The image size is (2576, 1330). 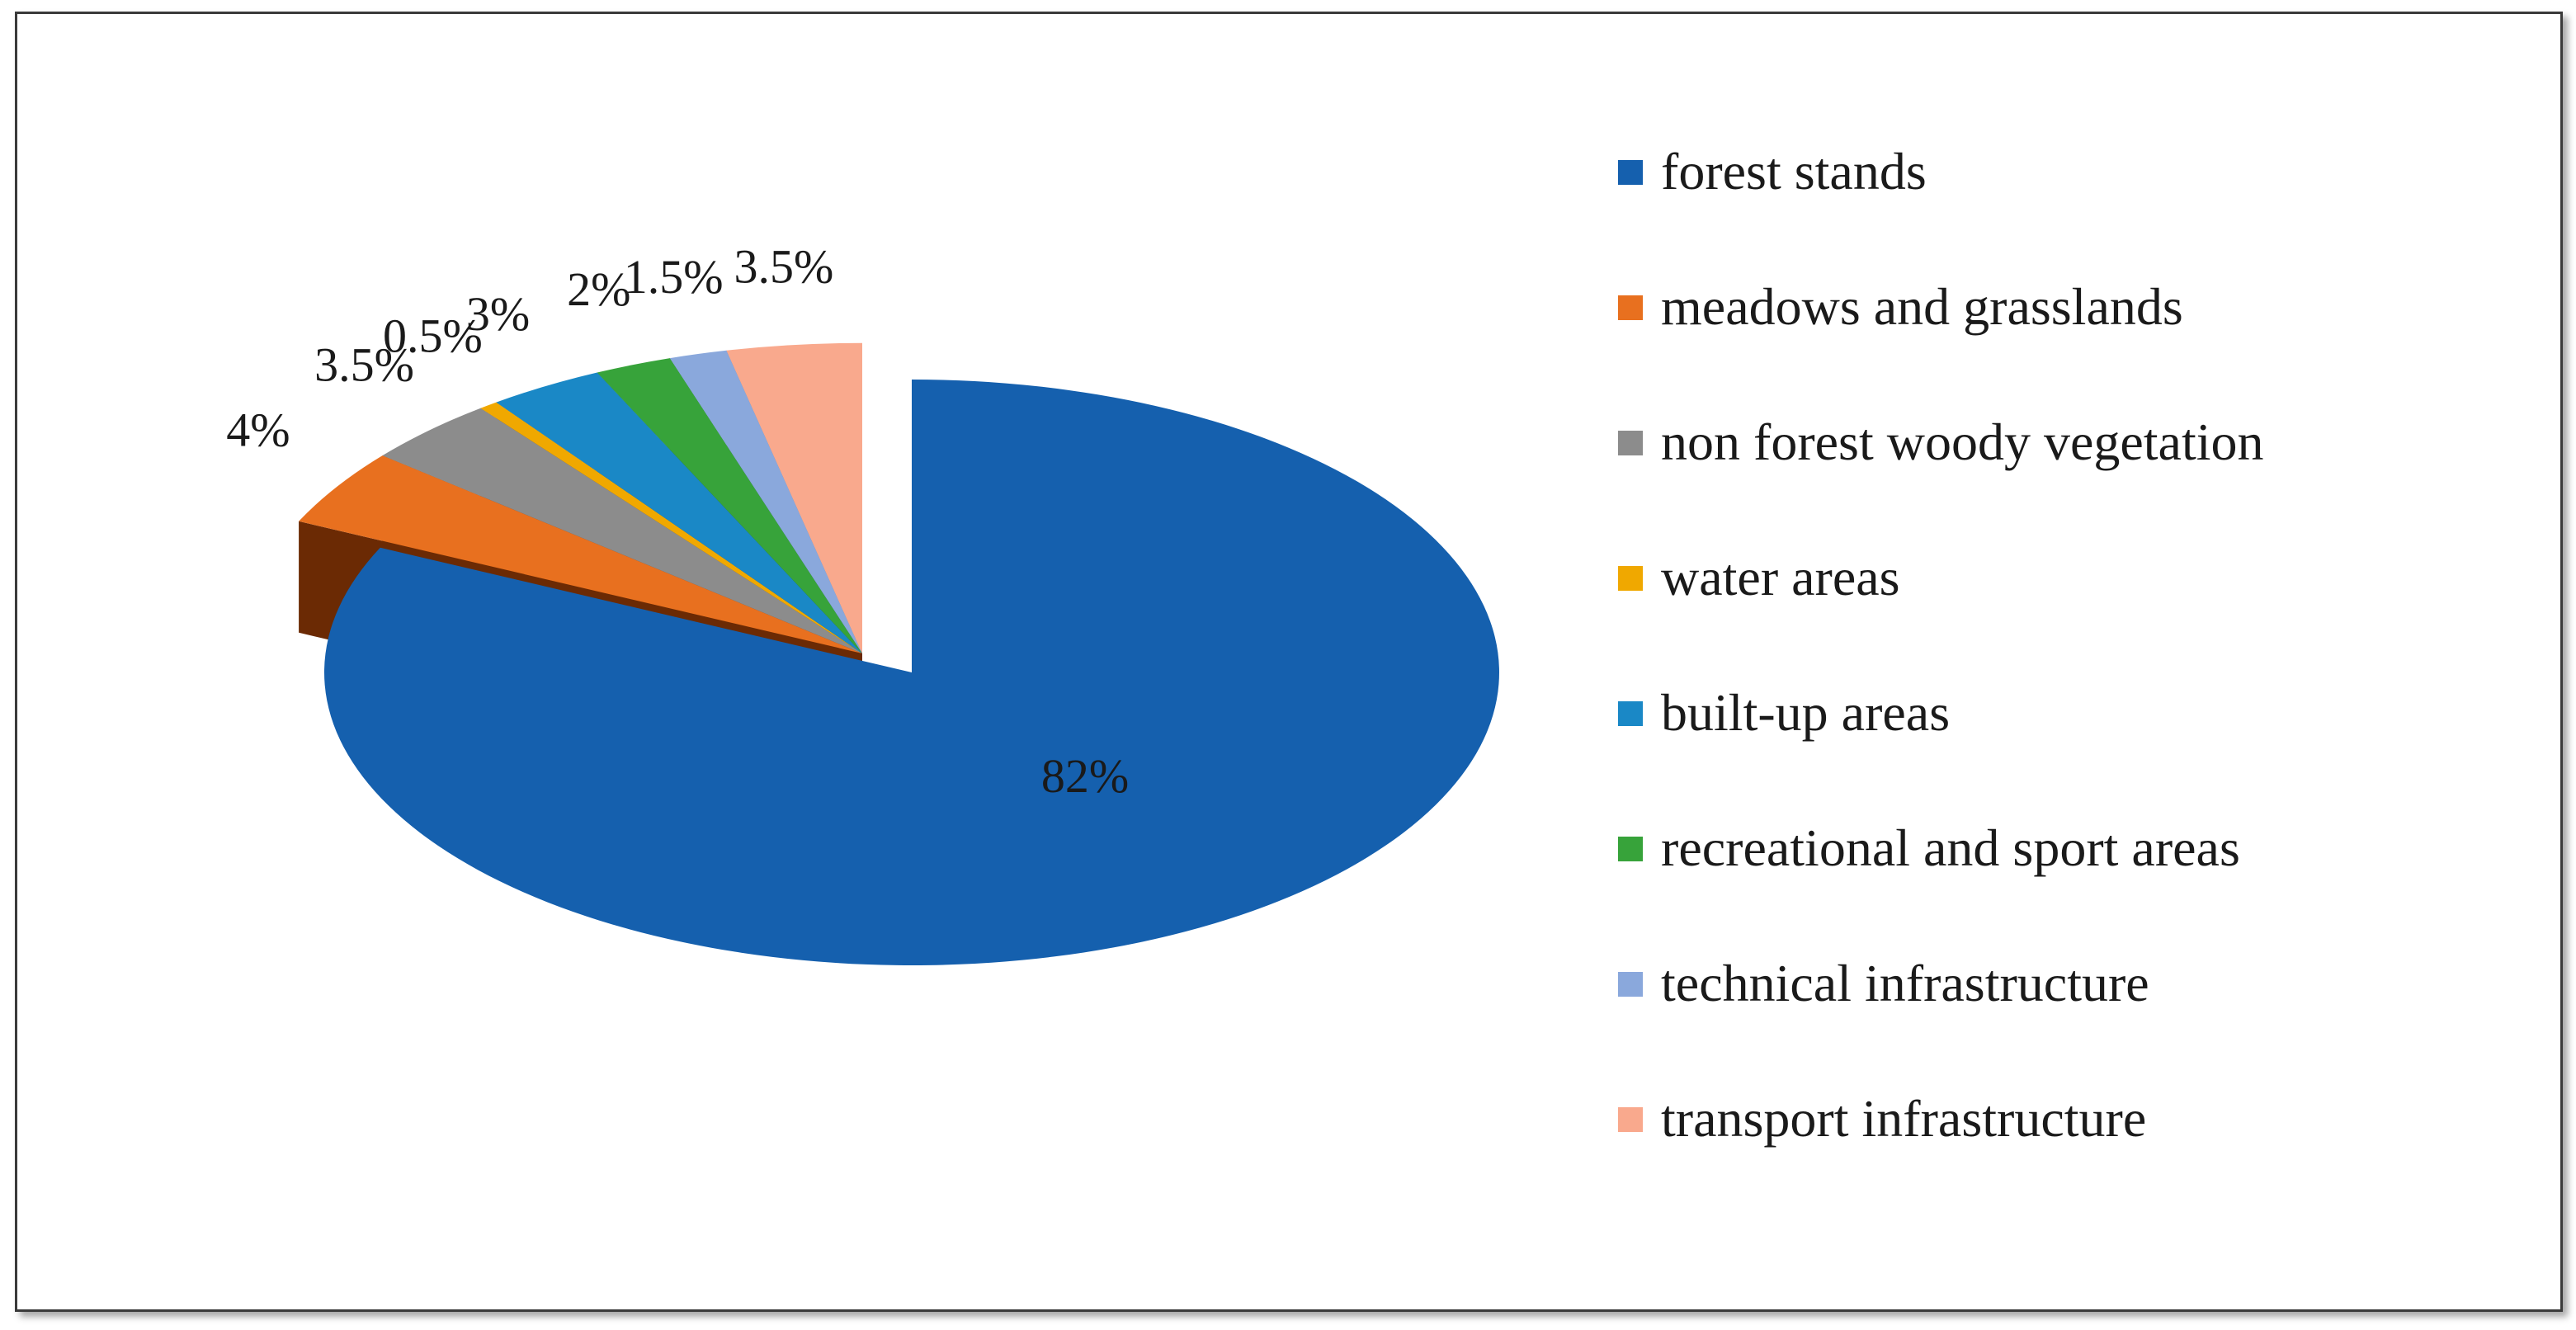 What do you see at coordinates (1630, 849) in the screenshot?
I see `legend-swatch-recreational-and-sport-areas` at bounding box center [1630, 849].